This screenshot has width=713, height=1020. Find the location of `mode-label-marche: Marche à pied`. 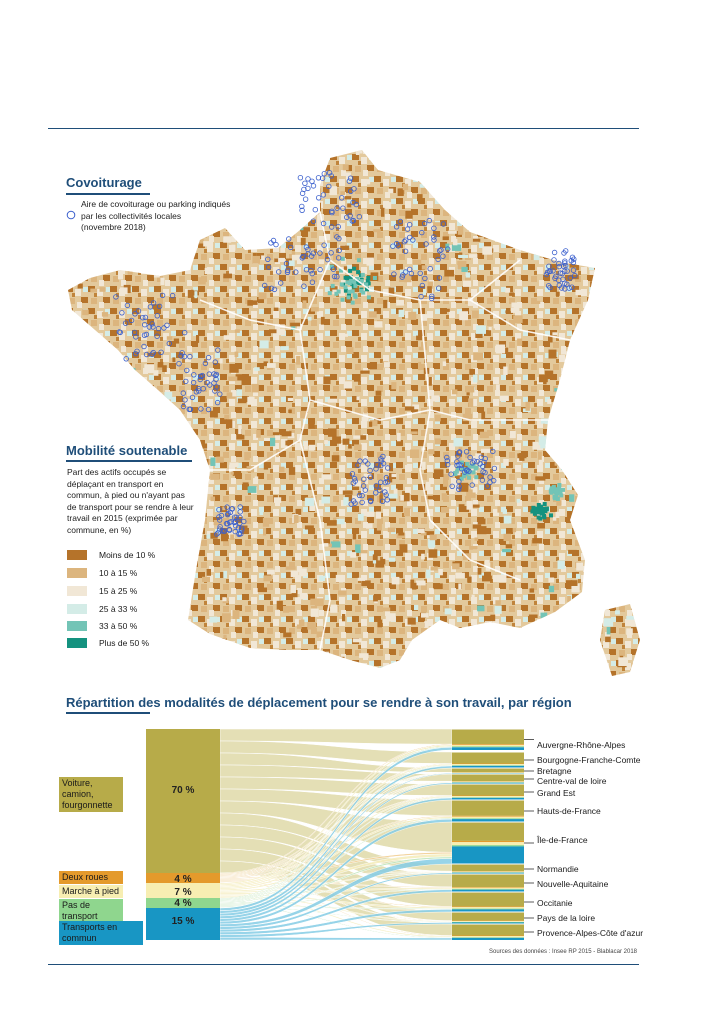

mode-label-marche: Marche à pied is located at coordinates (91, 891).